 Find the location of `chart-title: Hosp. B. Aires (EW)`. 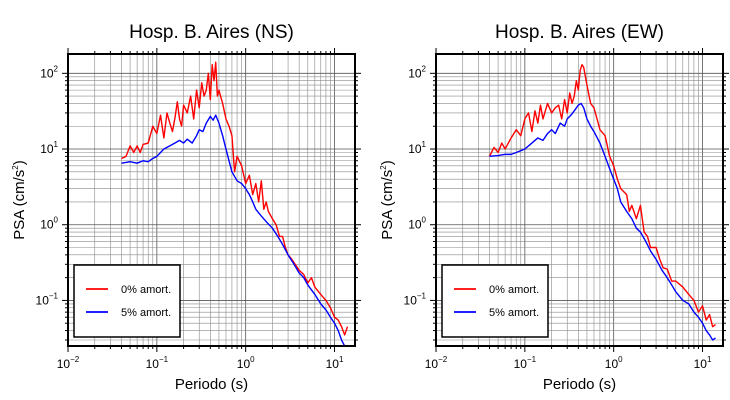

chart-title: Hosp. B. Aires (EW) is located at coordinates (579, 32).